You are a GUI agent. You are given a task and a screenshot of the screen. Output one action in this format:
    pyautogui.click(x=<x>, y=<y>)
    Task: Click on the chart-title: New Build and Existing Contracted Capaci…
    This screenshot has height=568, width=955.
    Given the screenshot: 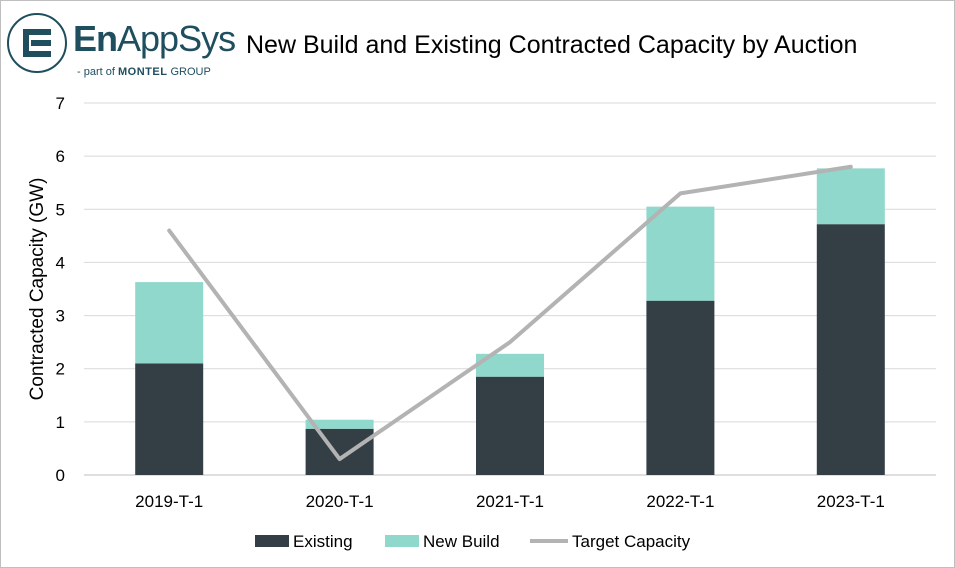 What is the action you would take?
    pyautogui.click(x=552, y=45)
    